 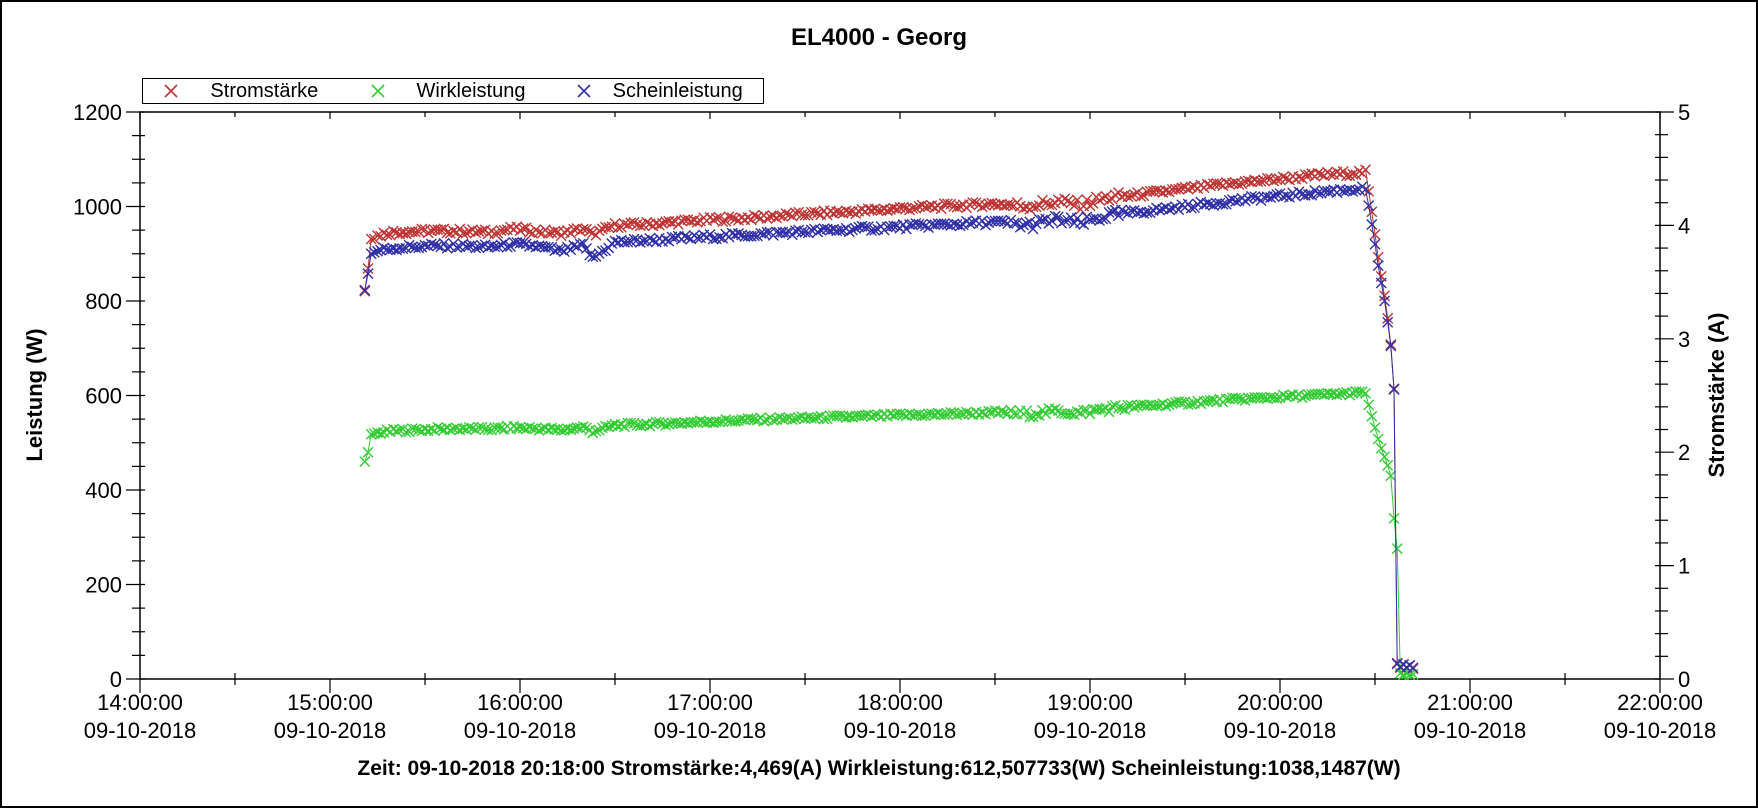 I want to click on x-tick-time-label: 20:00:00, so click(x=1280, y=702).